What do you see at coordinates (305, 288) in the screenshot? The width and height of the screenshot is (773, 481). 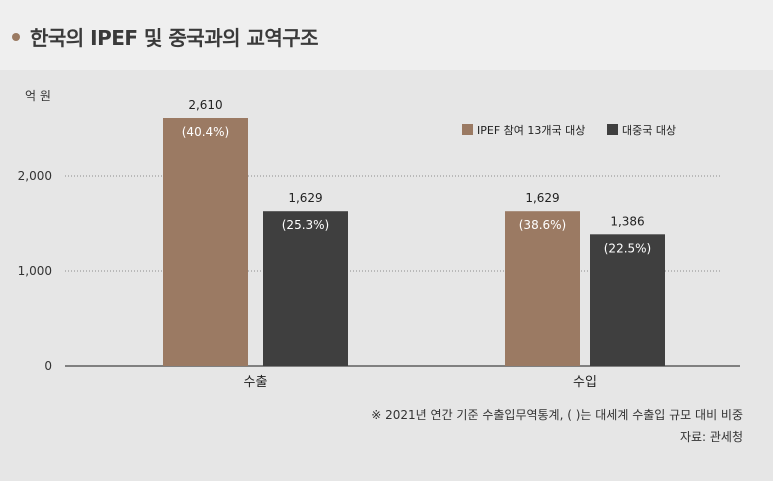 I see `bar-china-export` at bounding box center [305, 288].